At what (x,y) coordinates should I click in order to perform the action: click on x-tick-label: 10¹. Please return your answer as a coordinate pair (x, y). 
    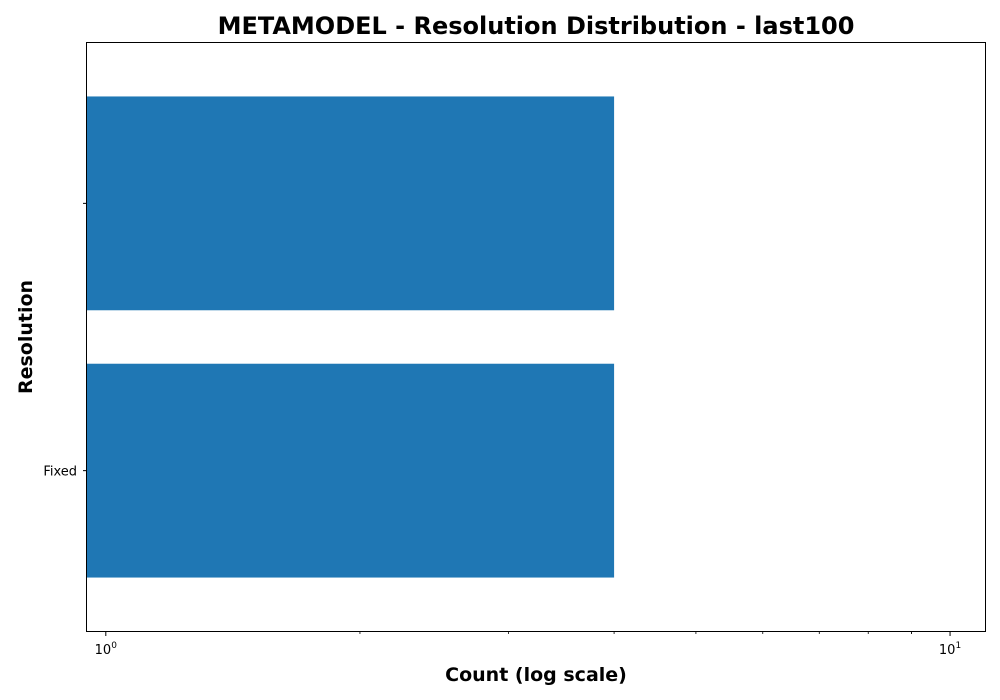
    Looking at the image, I should click on (950, 649).